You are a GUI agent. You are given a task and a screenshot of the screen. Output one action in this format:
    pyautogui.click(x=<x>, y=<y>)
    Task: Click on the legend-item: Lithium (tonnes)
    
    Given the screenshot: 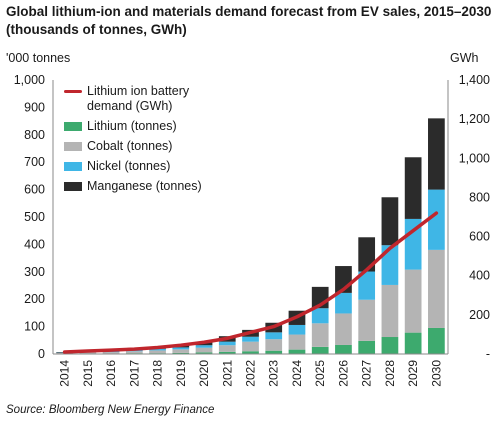 What is the action you would take?
    pyautogui.click(x=139, y=126)
    